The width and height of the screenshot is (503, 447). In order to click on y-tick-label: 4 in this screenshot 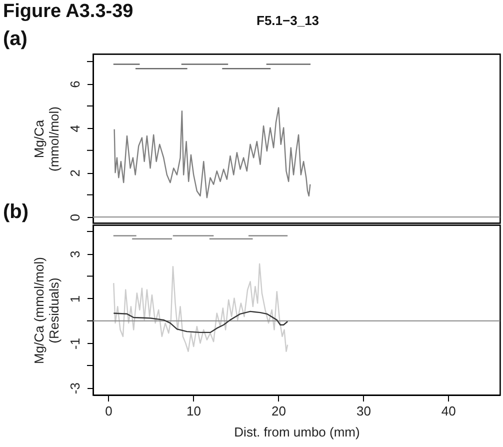, I will do `click(75, 128)`.